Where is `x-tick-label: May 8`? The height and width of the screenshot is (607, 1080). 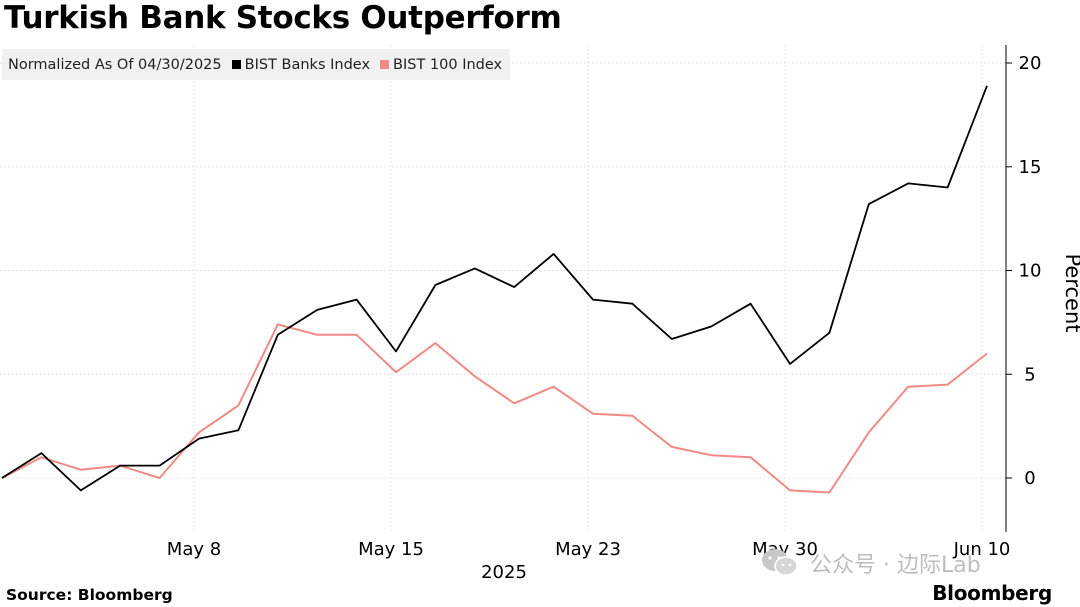 x-tick-label: May 8 is located at coordinates (194, 549).